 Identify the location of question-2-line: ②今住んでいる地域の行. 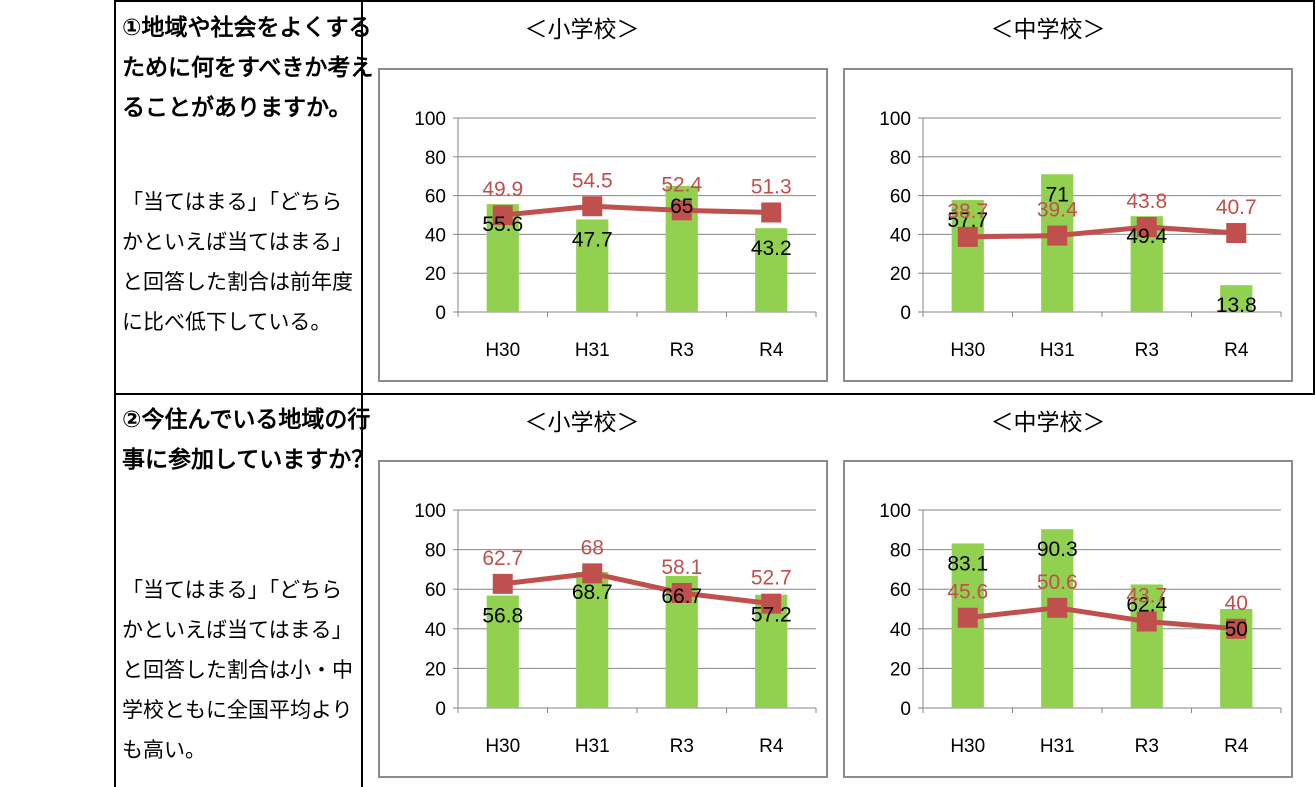
(246, 420).